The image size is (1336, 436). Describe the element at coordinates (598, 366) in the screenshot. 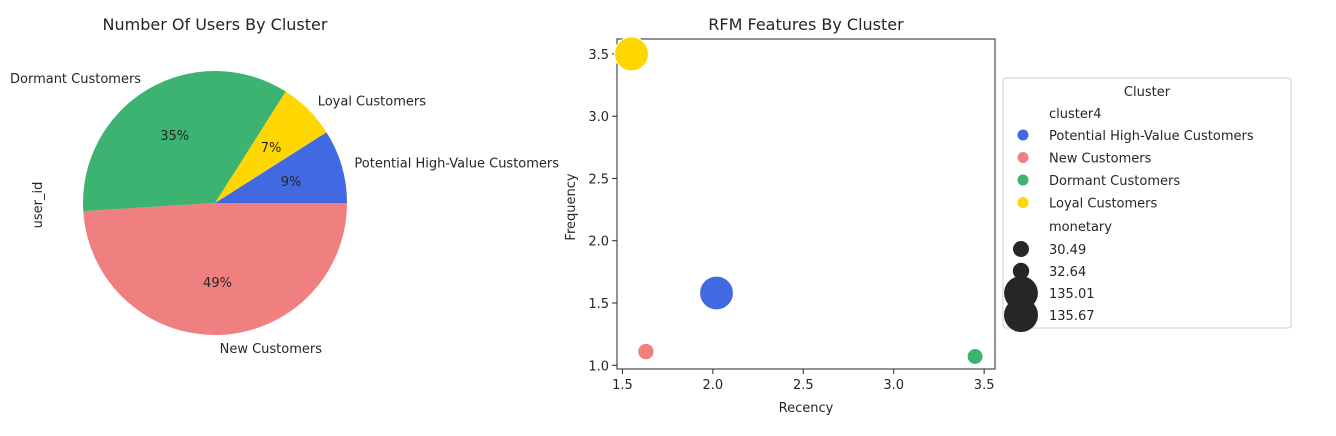

I see `y-tick-label: 1.0` at that location.